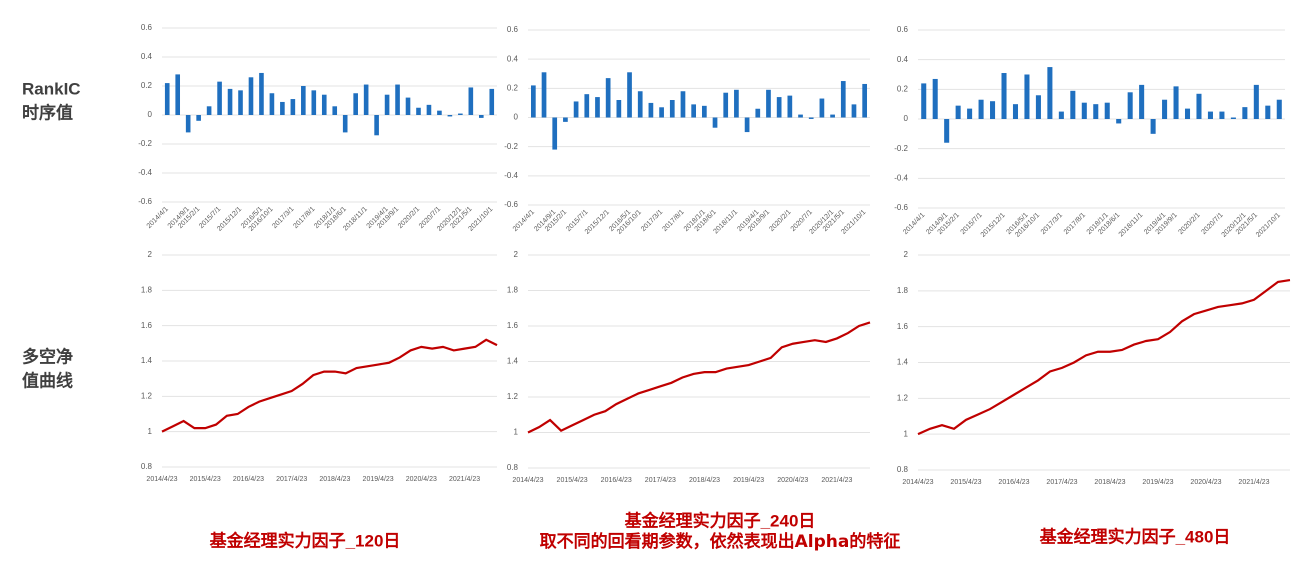 The image size is (1299, 585). Describe the element at coordinates (1131, 225) in the screenshot. I see `x-tick-label: 2018/11/1` at that location.